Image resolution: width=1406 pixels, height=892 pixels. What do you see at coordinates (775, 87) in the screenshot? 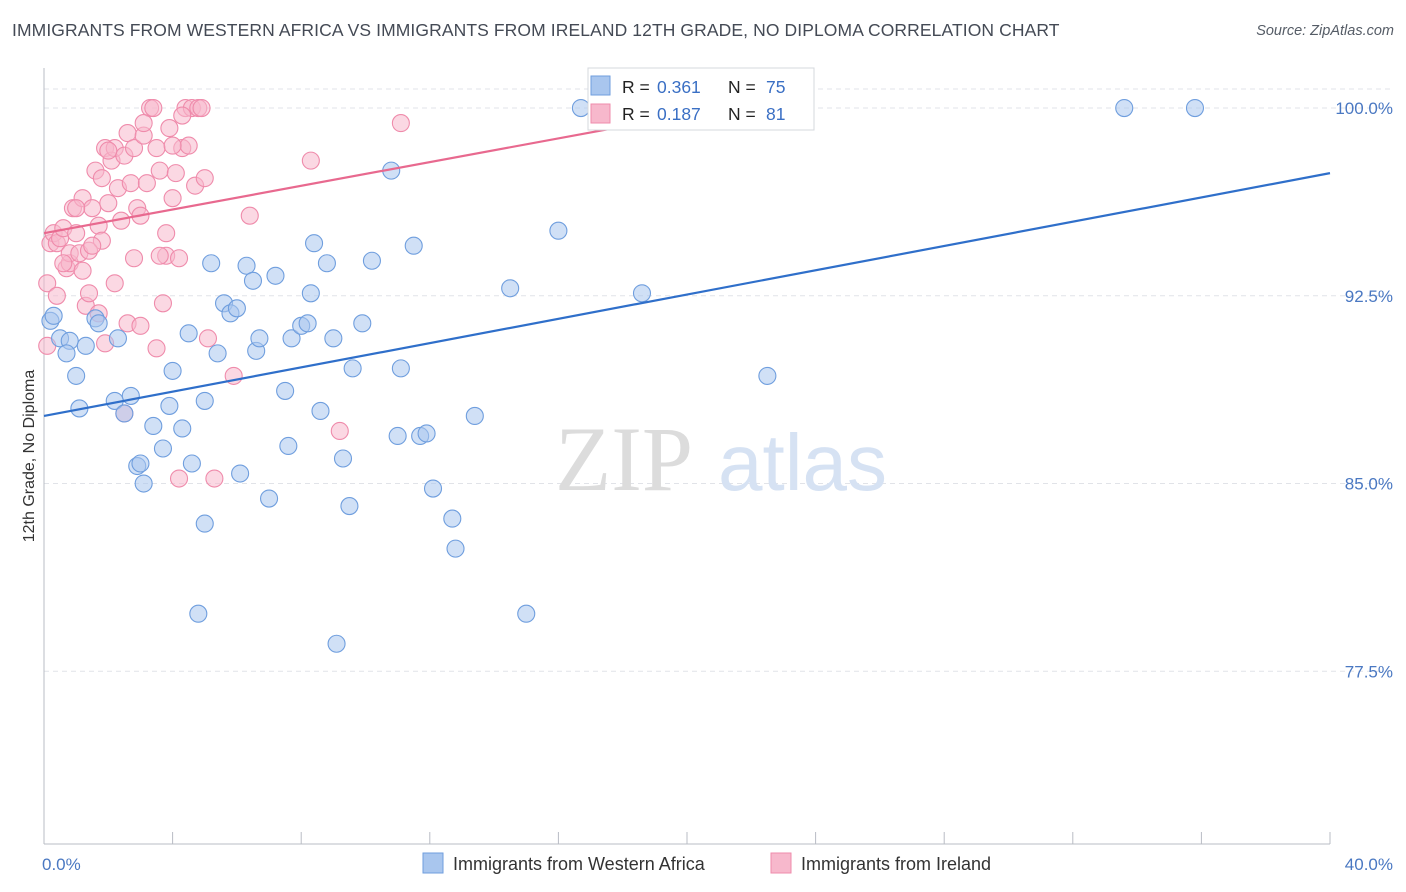
I see `stats-n-value-1: 75` at bounding box center [775, 87].